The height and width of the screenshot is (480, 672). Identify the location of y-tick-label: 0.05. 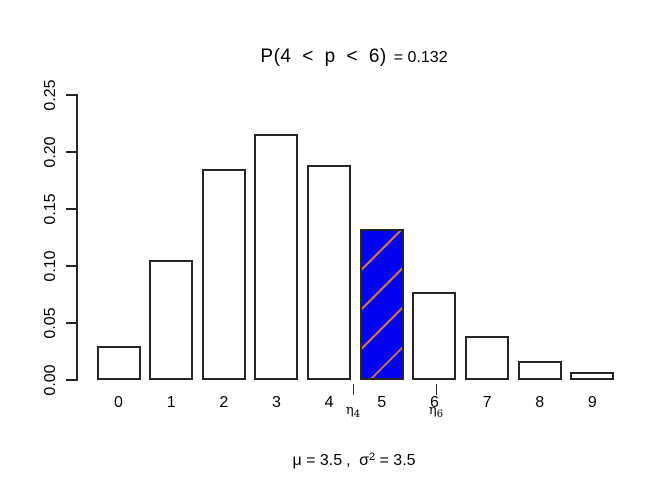
(50, 323).